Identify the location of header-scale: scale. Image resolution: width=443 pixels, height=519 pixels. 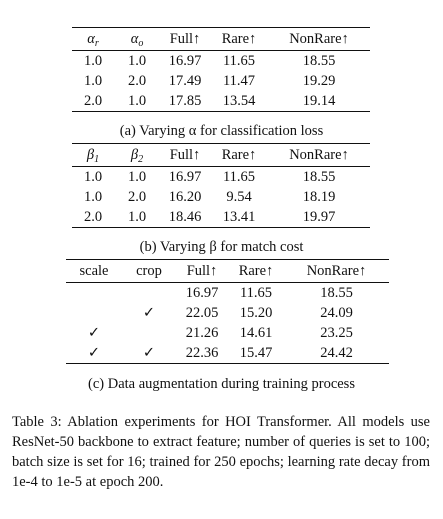
(94, 271).